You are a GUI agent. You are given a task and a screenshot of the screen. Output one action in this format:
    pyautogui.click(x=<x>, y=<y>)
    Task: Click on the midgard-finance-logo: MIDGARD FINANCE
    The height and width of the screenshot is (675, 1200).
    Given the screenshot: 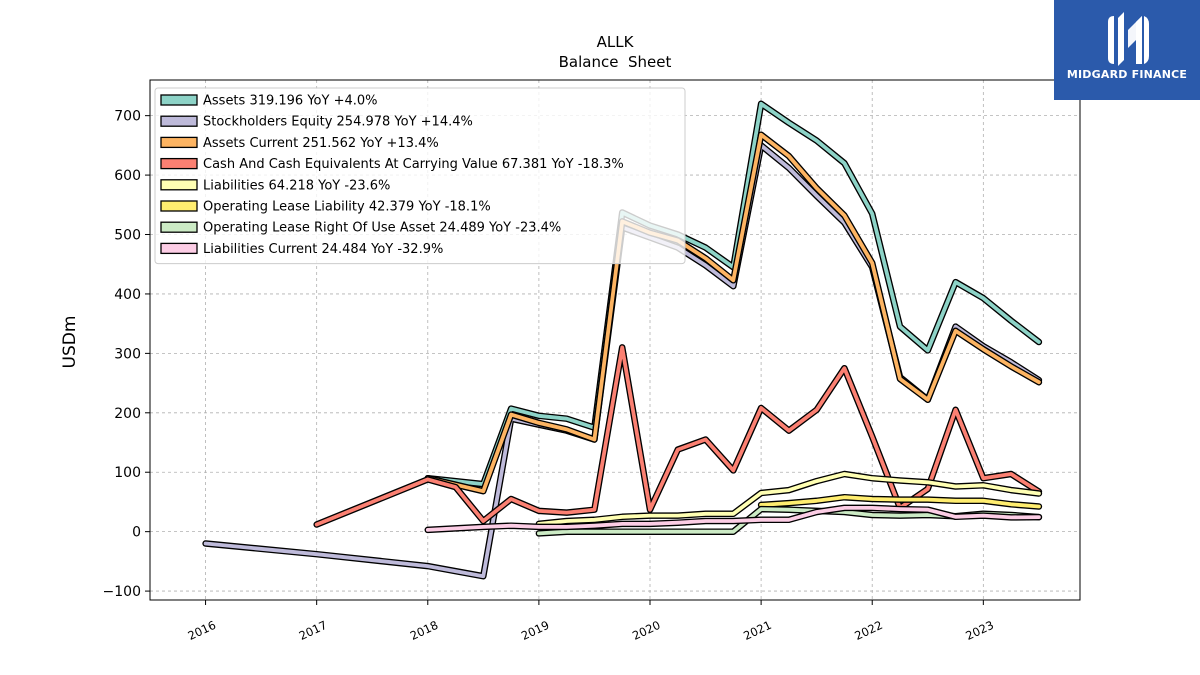 What is the action you would take?
    pyautogui.click(x=1127, y=50)
    